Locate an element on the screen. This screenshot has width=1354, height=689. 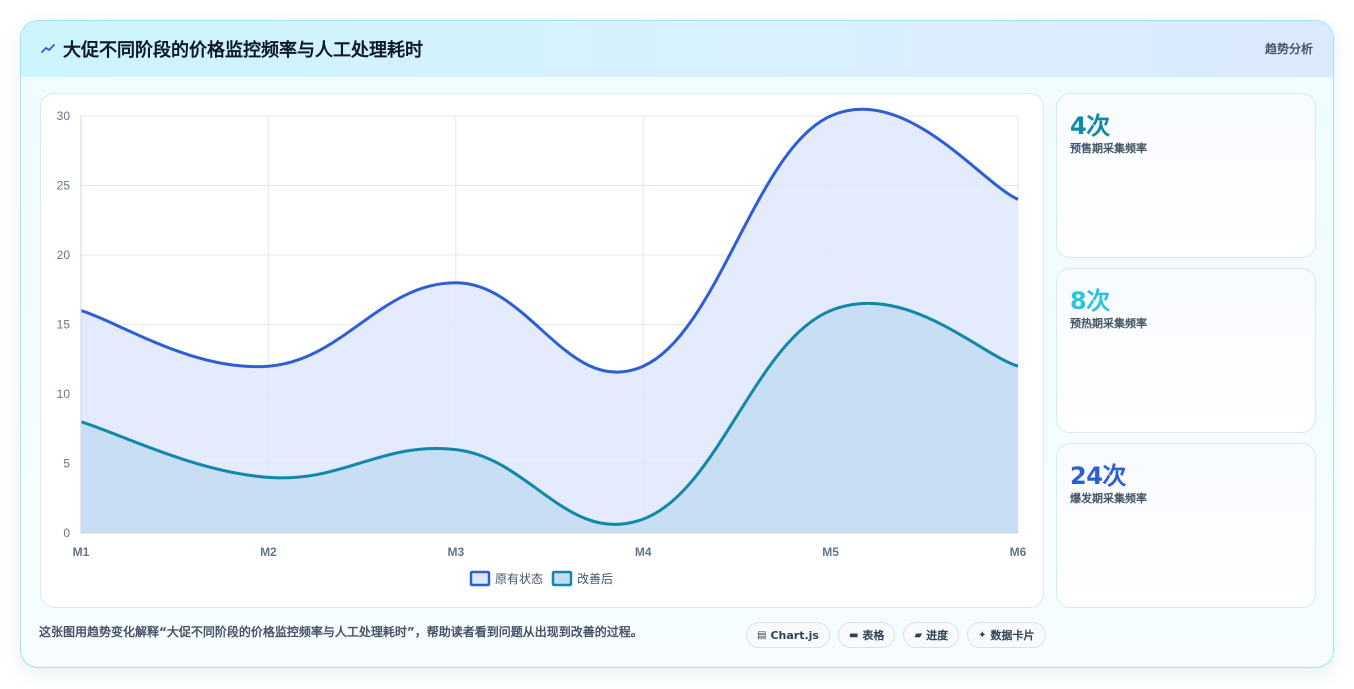
chip-progress: ▰ 进度 is located at coordinates (931, 635).